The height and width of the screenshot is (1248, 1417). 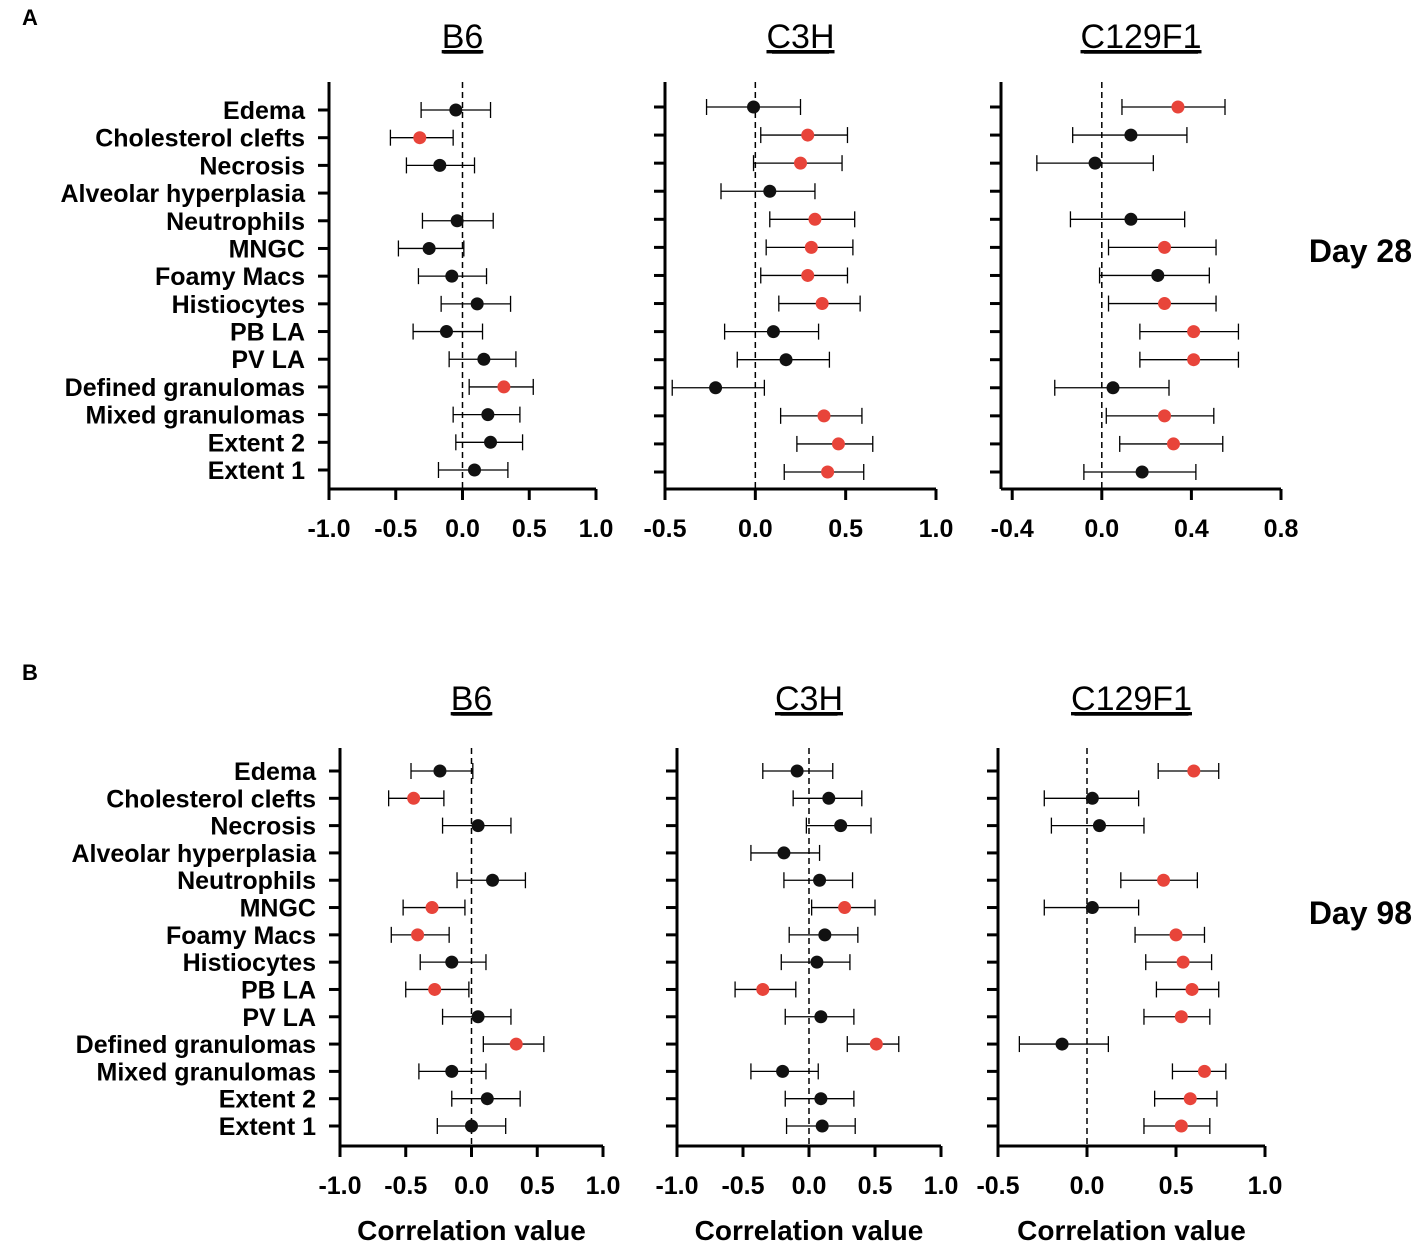 What do you see at coordinates (194, 854) in the screenshot?
I see `c3-category-label: Alveolar hyperplasia` at bounding box center [194, 854].